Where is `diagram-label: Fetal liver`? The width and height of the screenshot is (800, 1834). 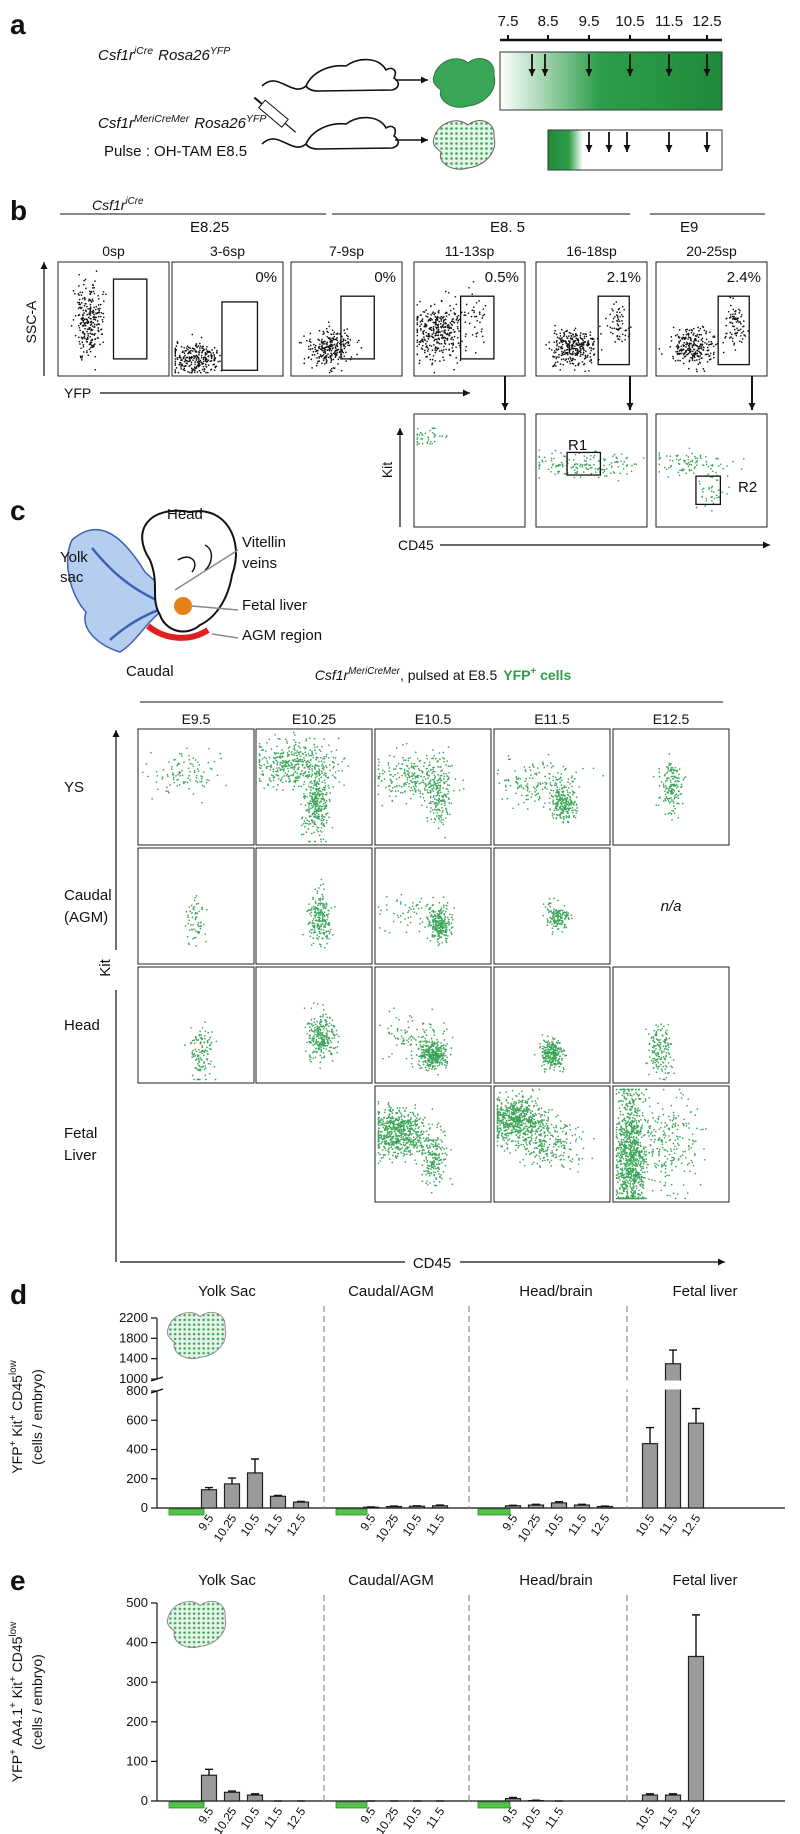 diagram-label: Fetal liver is located at coordinates (274, 605).